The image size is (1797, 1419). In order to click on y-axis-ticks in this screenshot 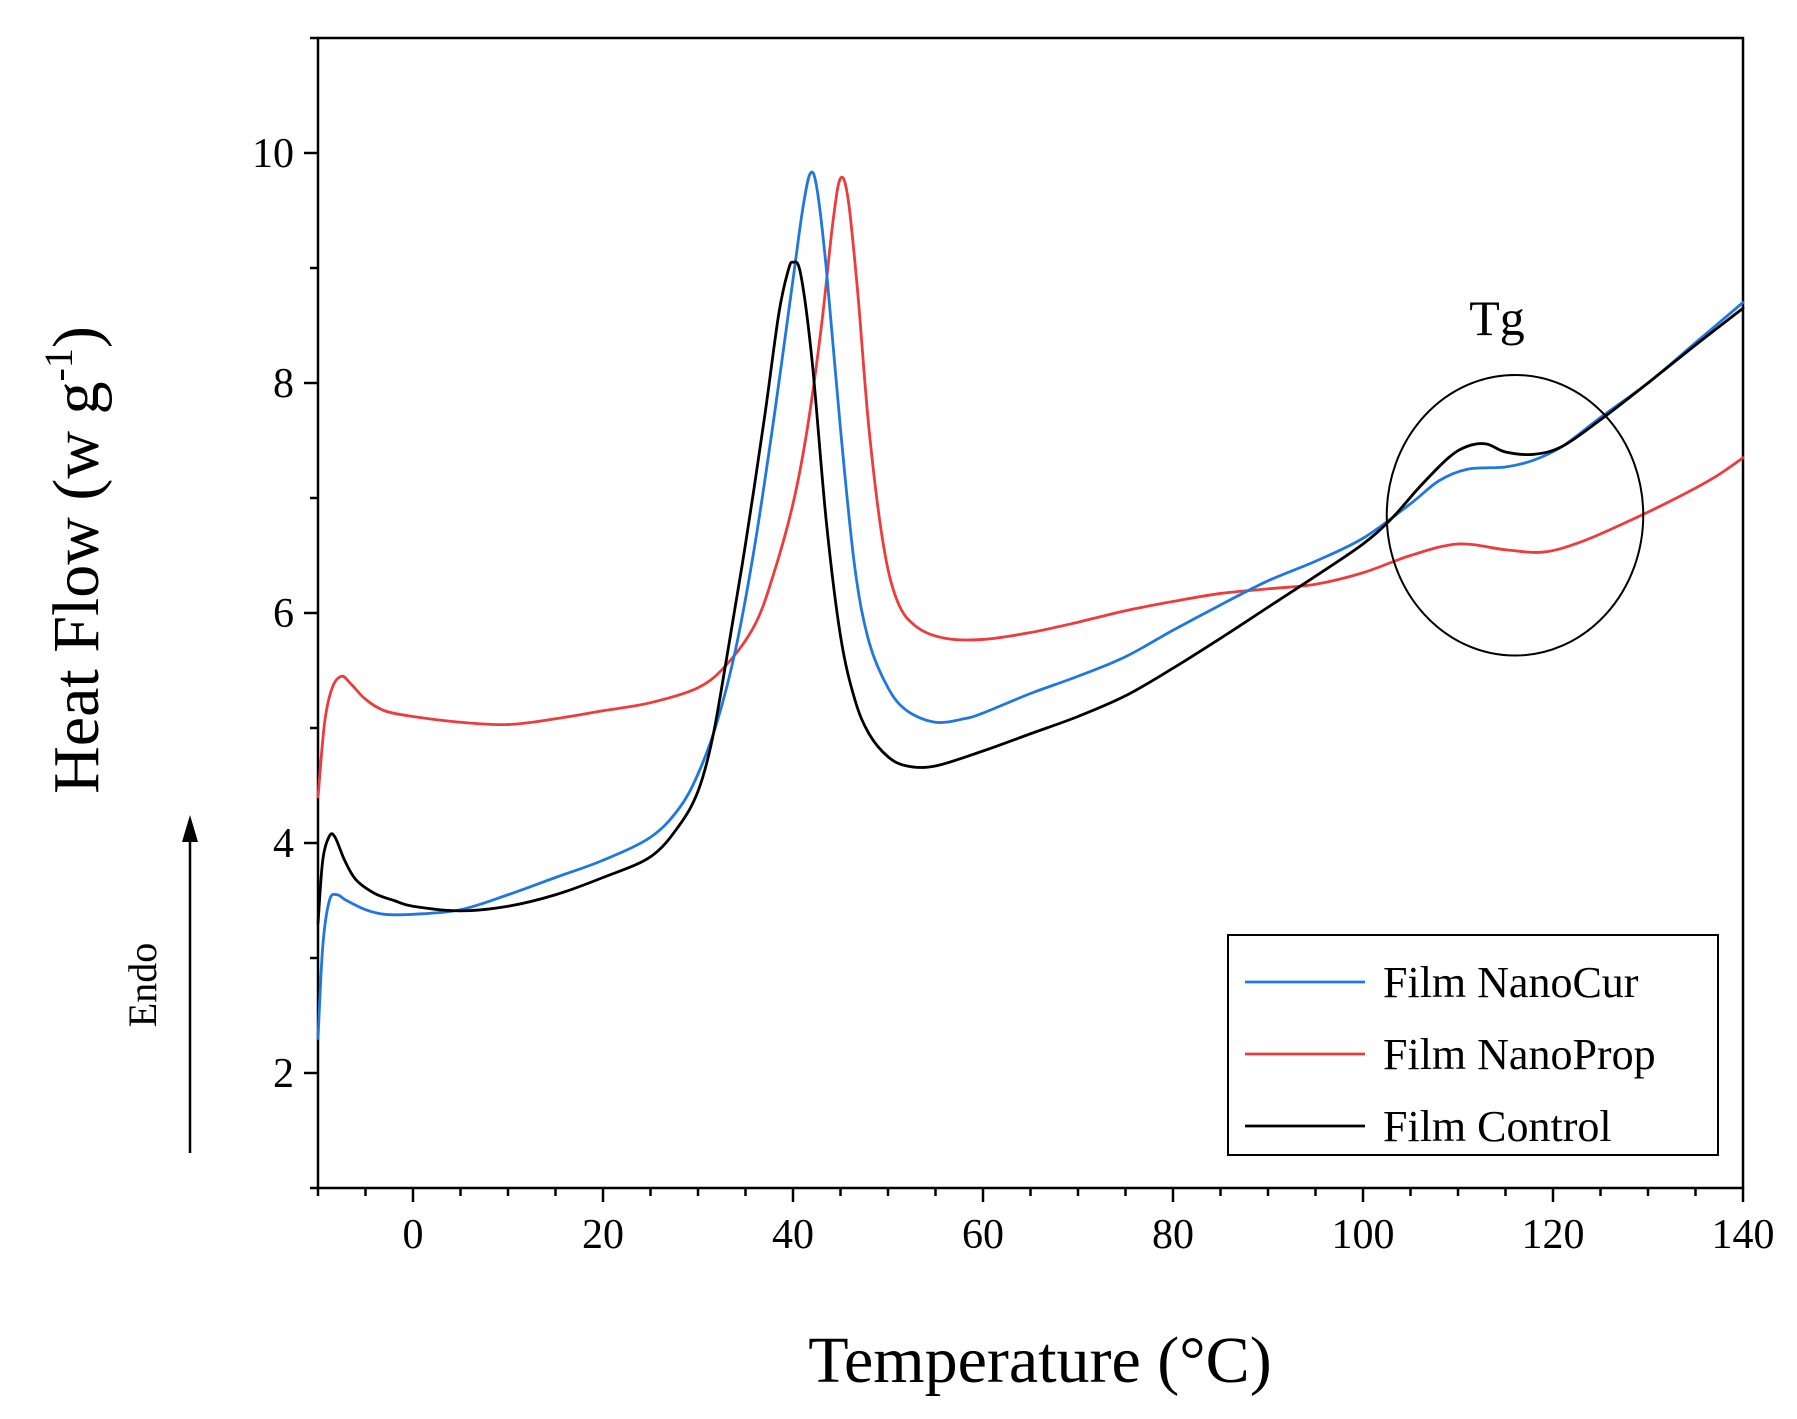, I will do `click(311, 613)`.